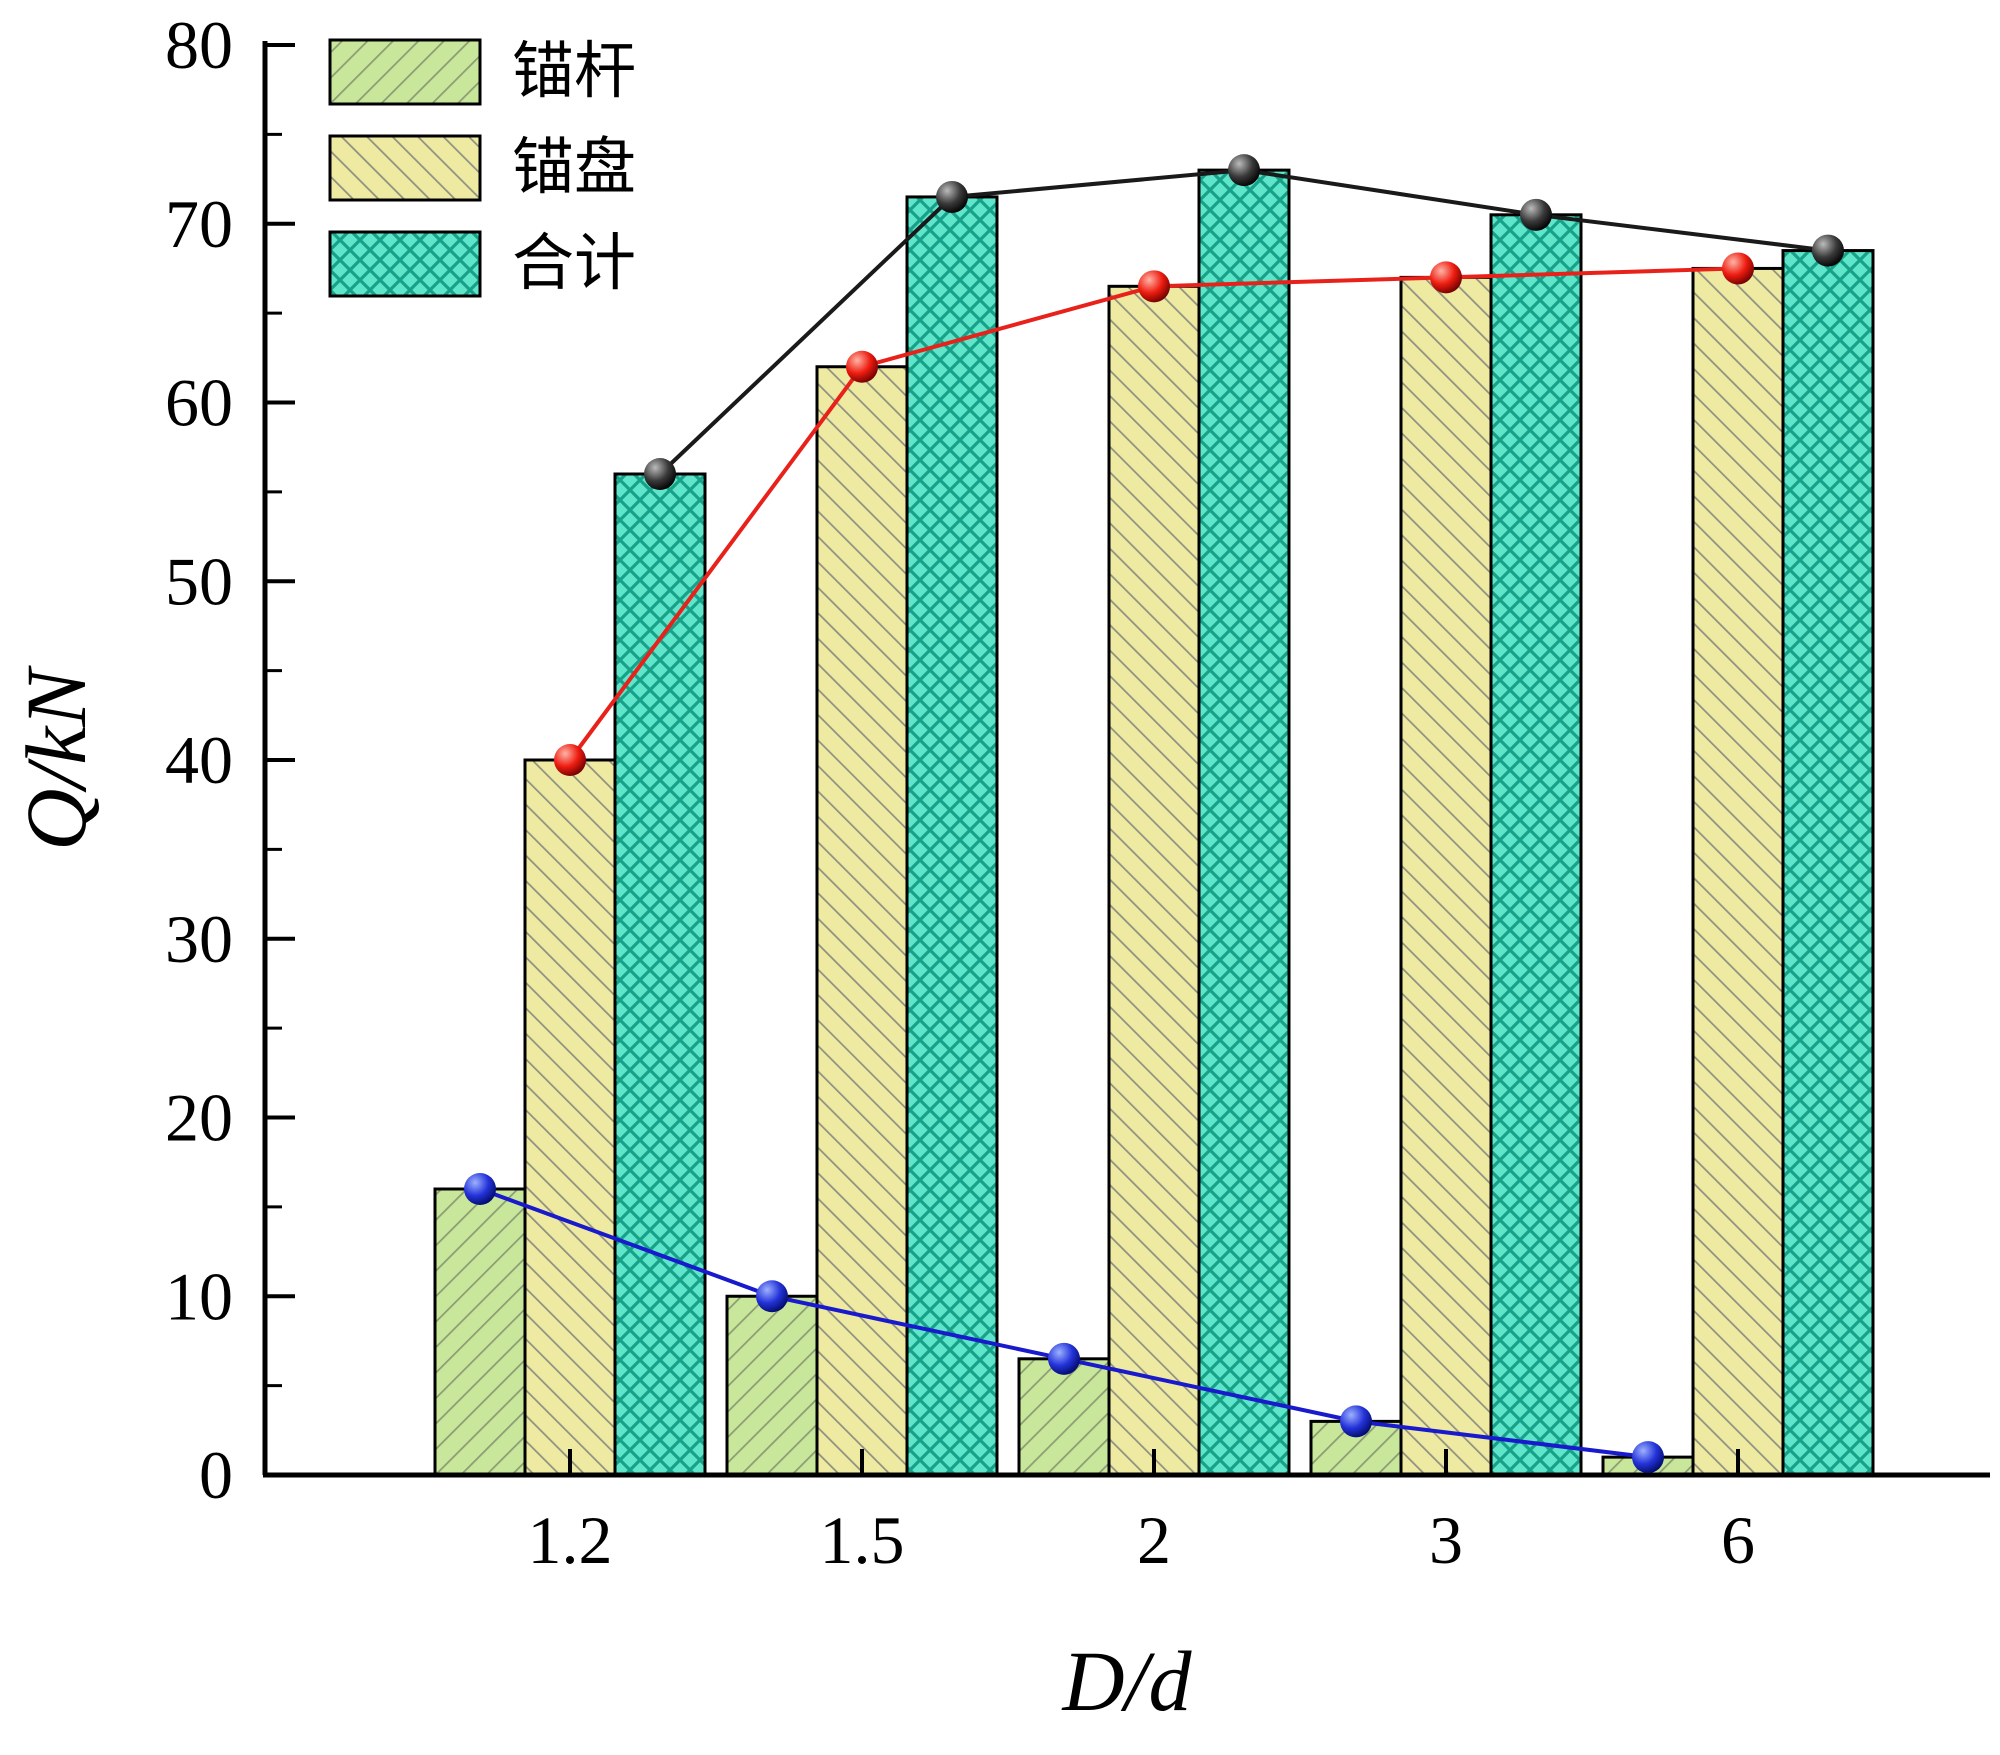 The width and height of the screenshot is (2000, 1755). Describe the element at coordinates (1154, 1540) in the screenshot. I see `x-tick-label: 2` at that location.